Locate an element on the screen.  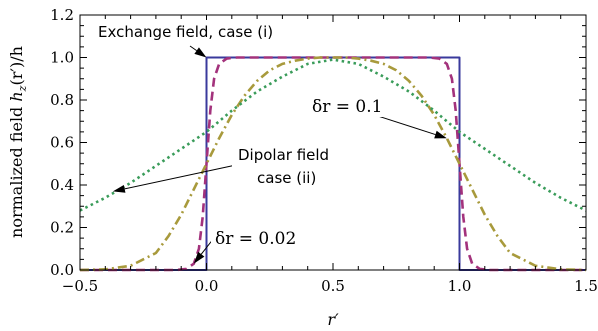
x-tick-label: −0.5 is located at coordinates (80, 286).